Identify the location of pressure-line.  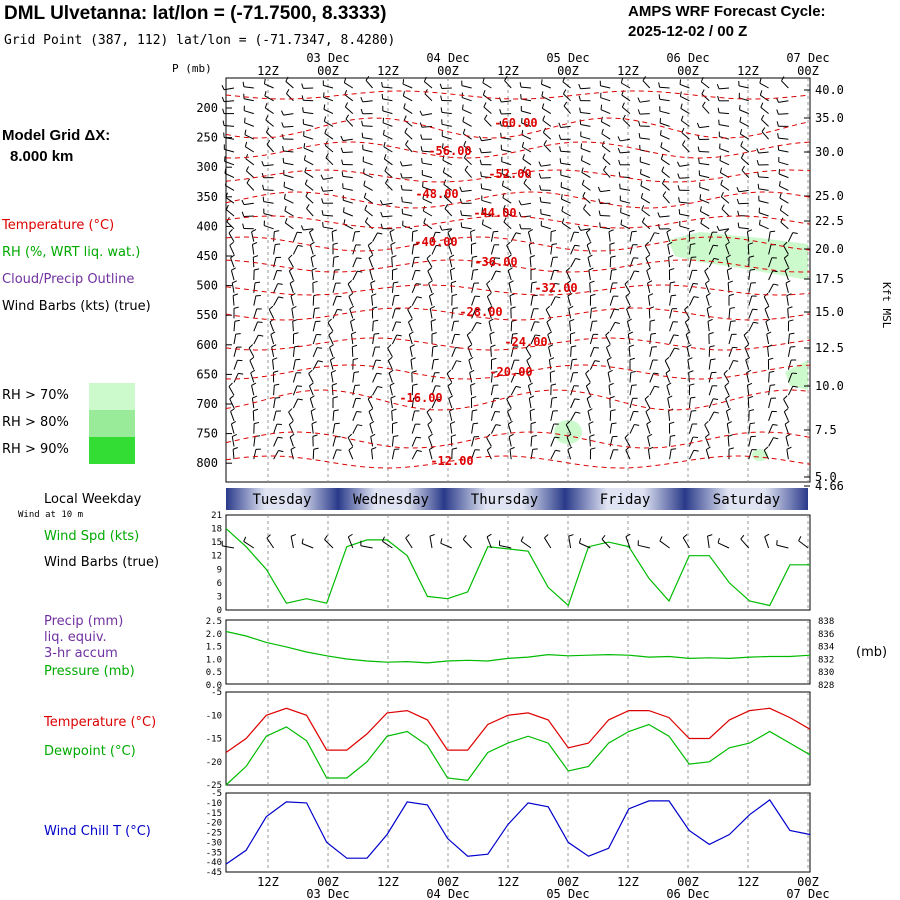
(518, 647).